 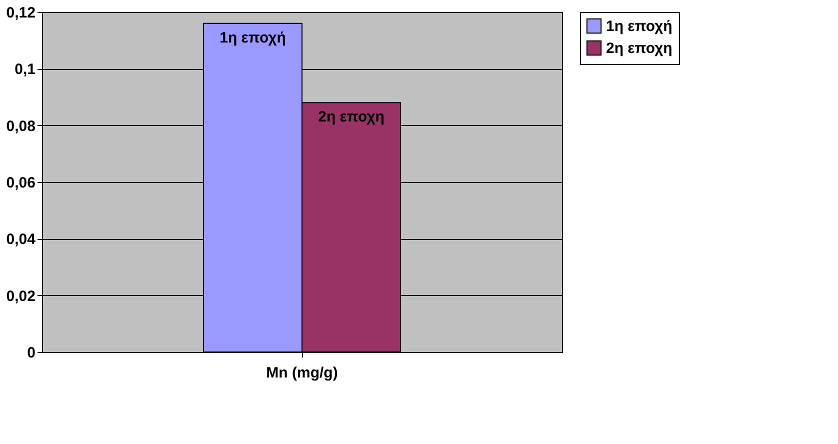 I want to click on y-tick-label: 0, so click(x=31, y=353).